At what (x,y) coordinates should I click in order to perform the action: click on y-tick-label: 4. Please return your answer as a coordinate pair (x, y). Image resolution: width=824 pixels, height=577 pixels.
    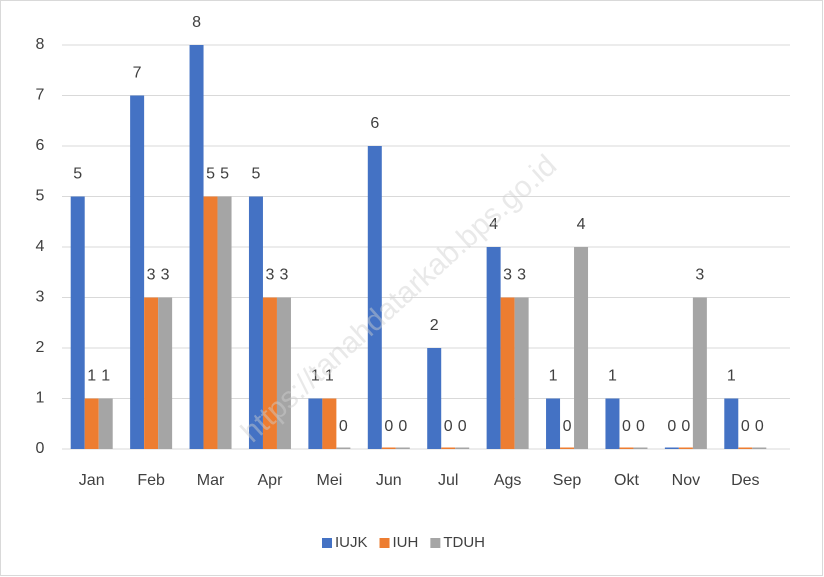
    Looking at the image, I should click on (40, 246).